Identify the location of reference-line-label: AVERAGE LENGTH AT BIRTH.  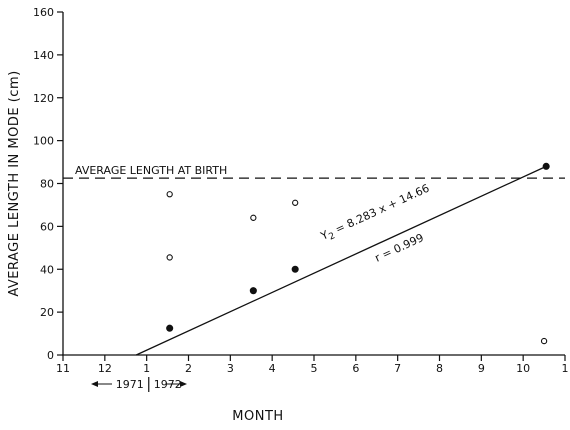
(151, 170).